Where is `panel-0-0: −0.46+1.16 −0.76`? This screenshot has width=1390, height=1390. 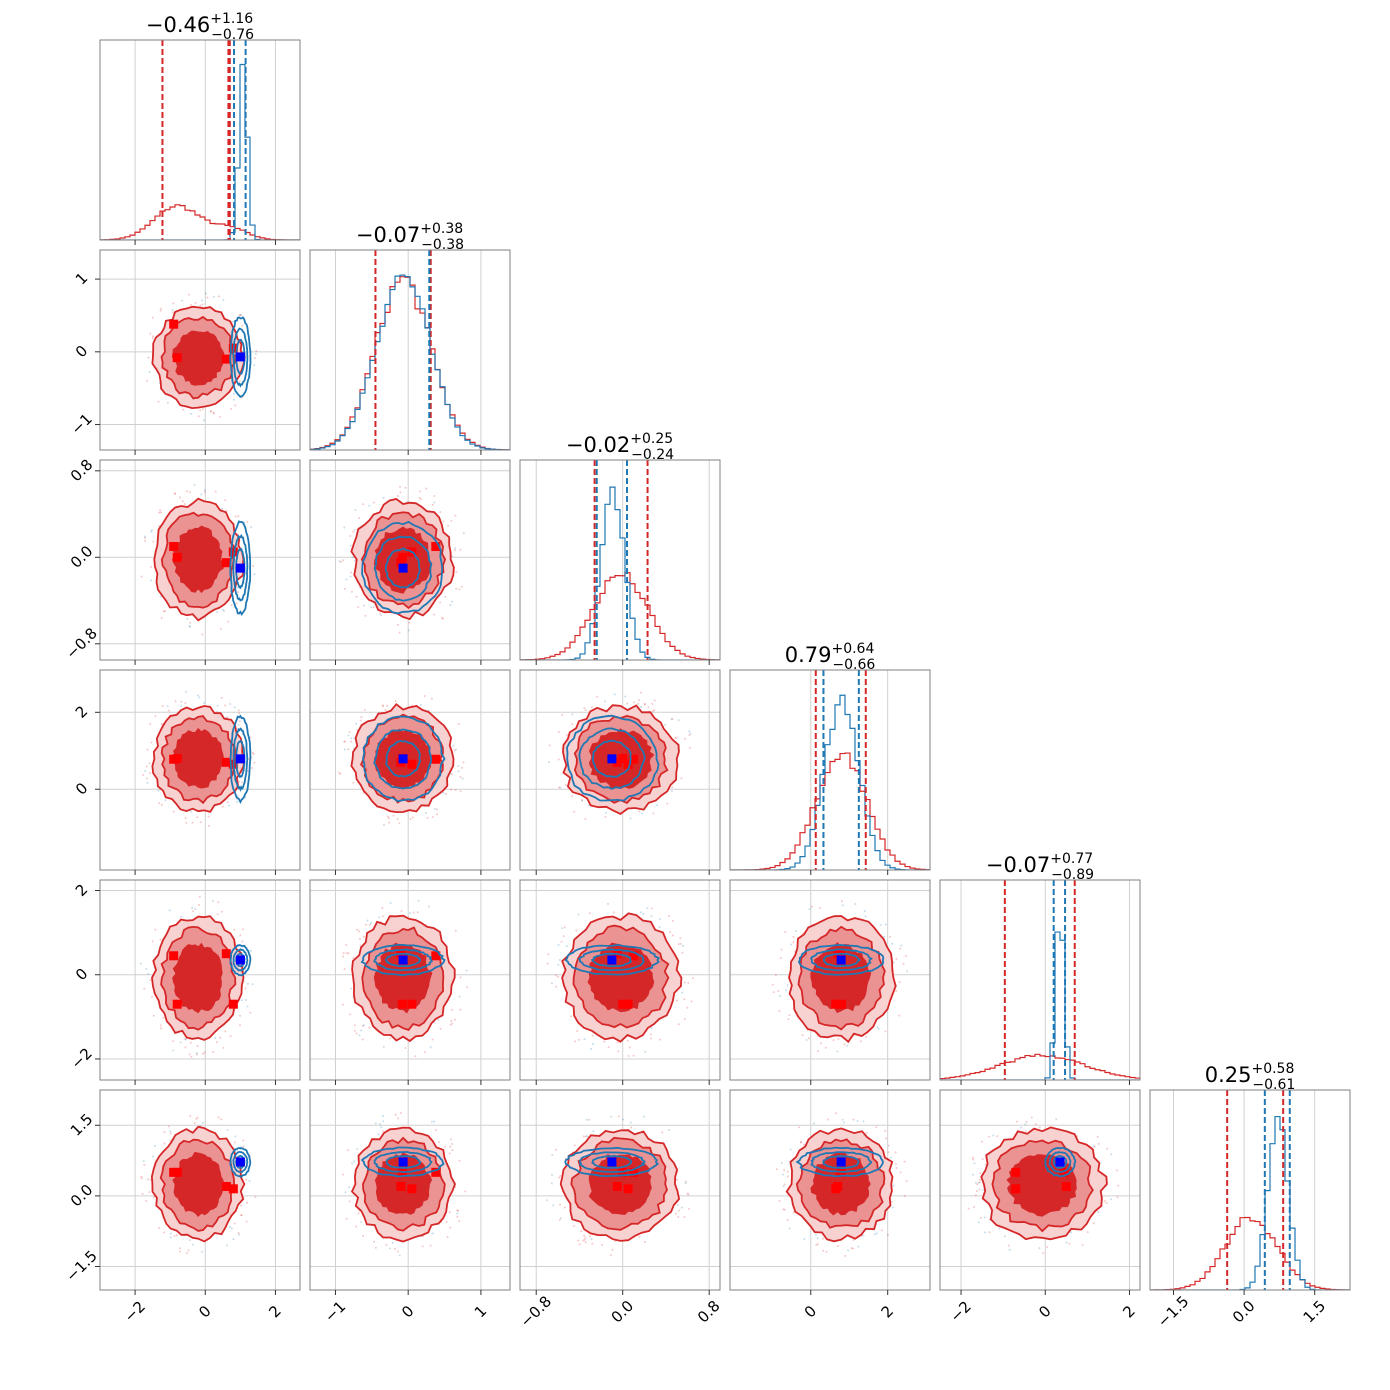
panel-0-0: −0.46+1.16 −0.76 is located at coordinates (200, 128).